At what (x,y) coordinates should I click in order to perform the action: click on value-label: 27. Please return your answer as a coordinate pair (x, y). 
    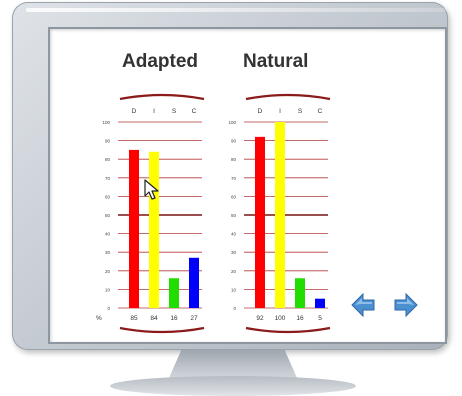
    Looking at the image, I should click on (194, 318).